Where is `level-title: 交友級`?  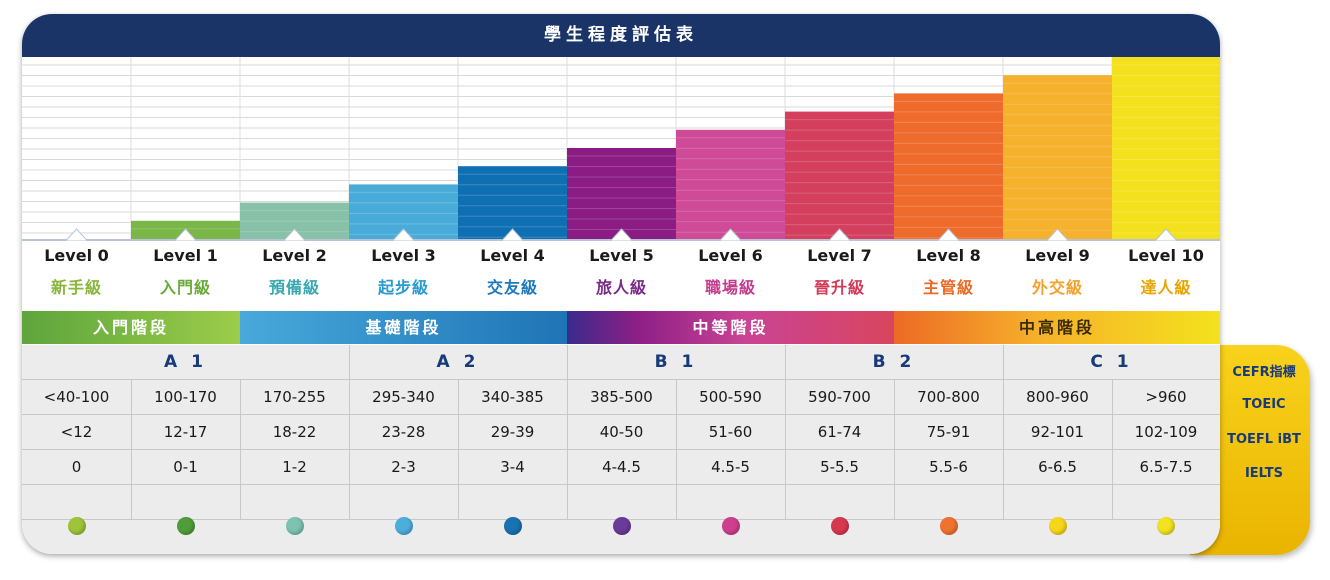
level-title: 交友級 is located at coordinates (512, 287).